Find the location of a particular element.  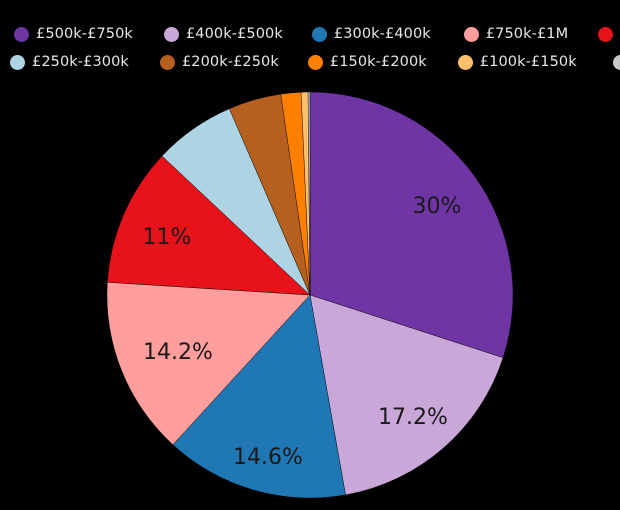

pie-slice-percent-label: 14.2% is located at coordinates (178, 352).